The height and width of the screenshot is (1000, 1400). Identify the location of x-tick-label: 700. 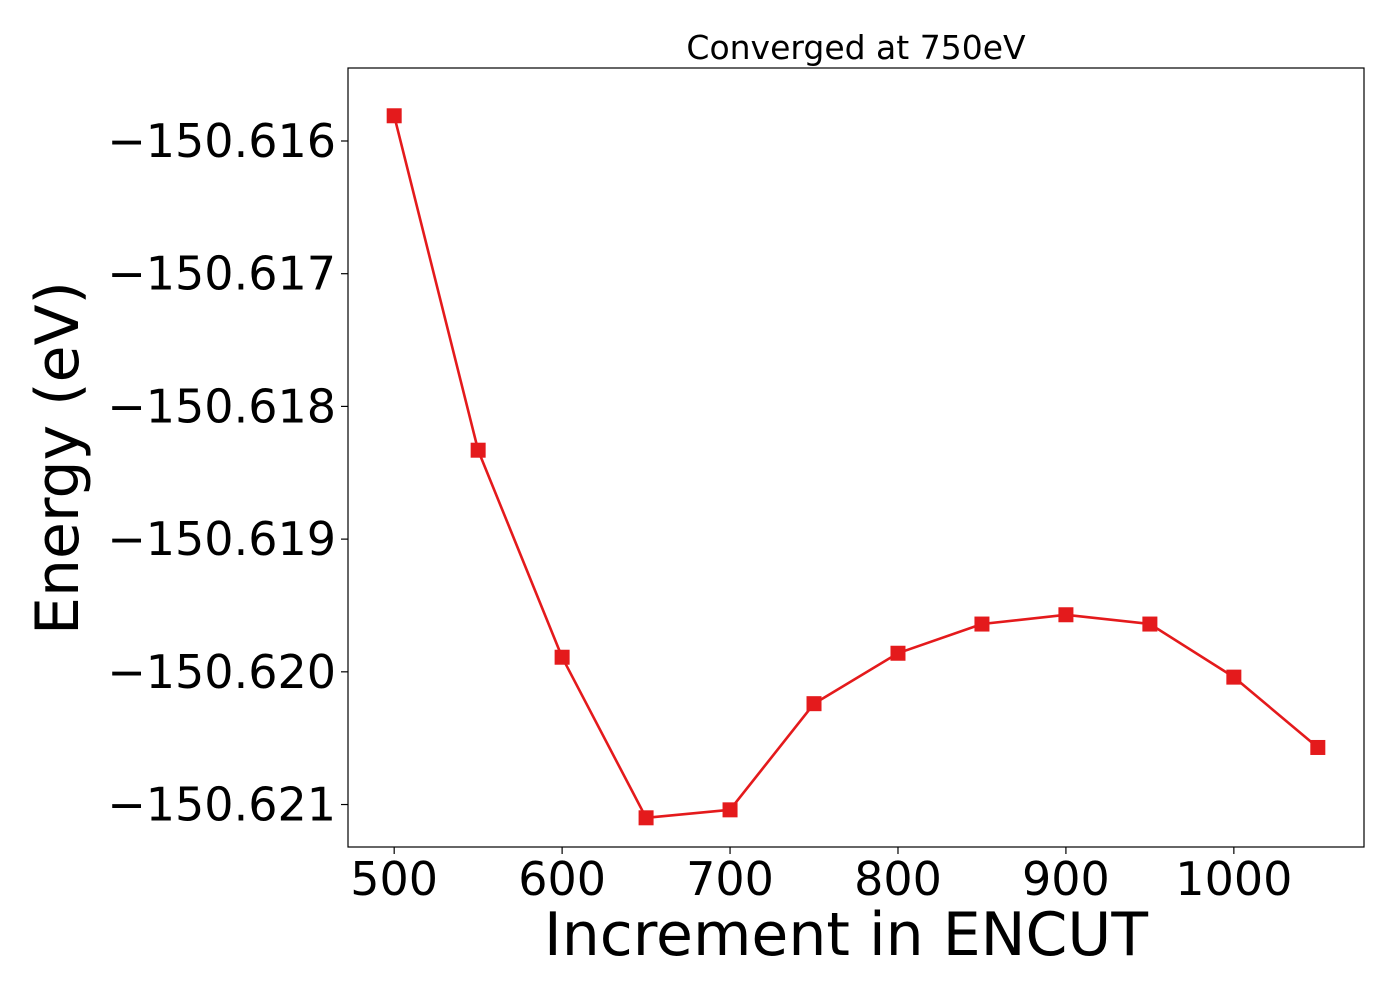
(730, 879).